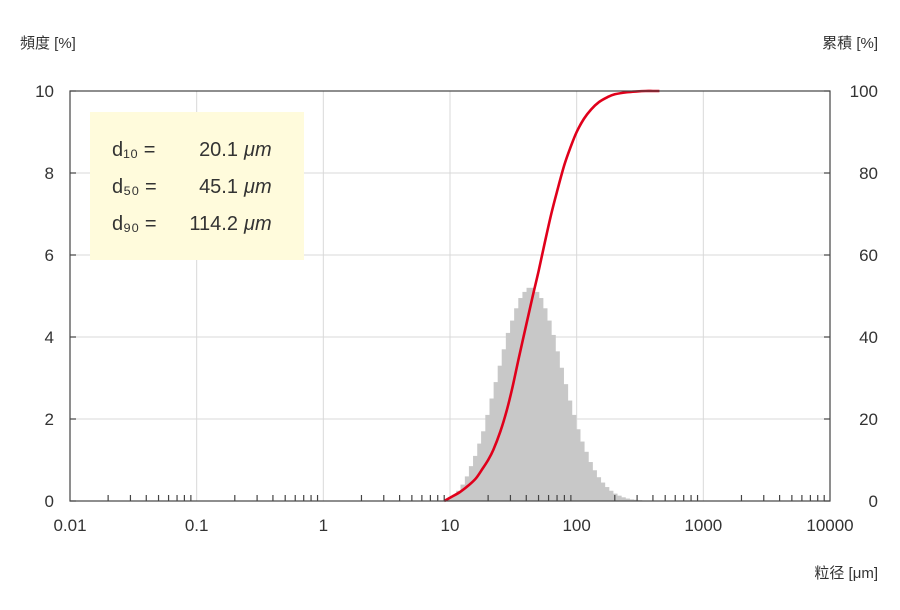 Image resolution: width=900 pixels, height=610 pixels. Describe the element at coordinates (257, 150) in the screenshot. I see `stat-d10-unit: μm` at that location.